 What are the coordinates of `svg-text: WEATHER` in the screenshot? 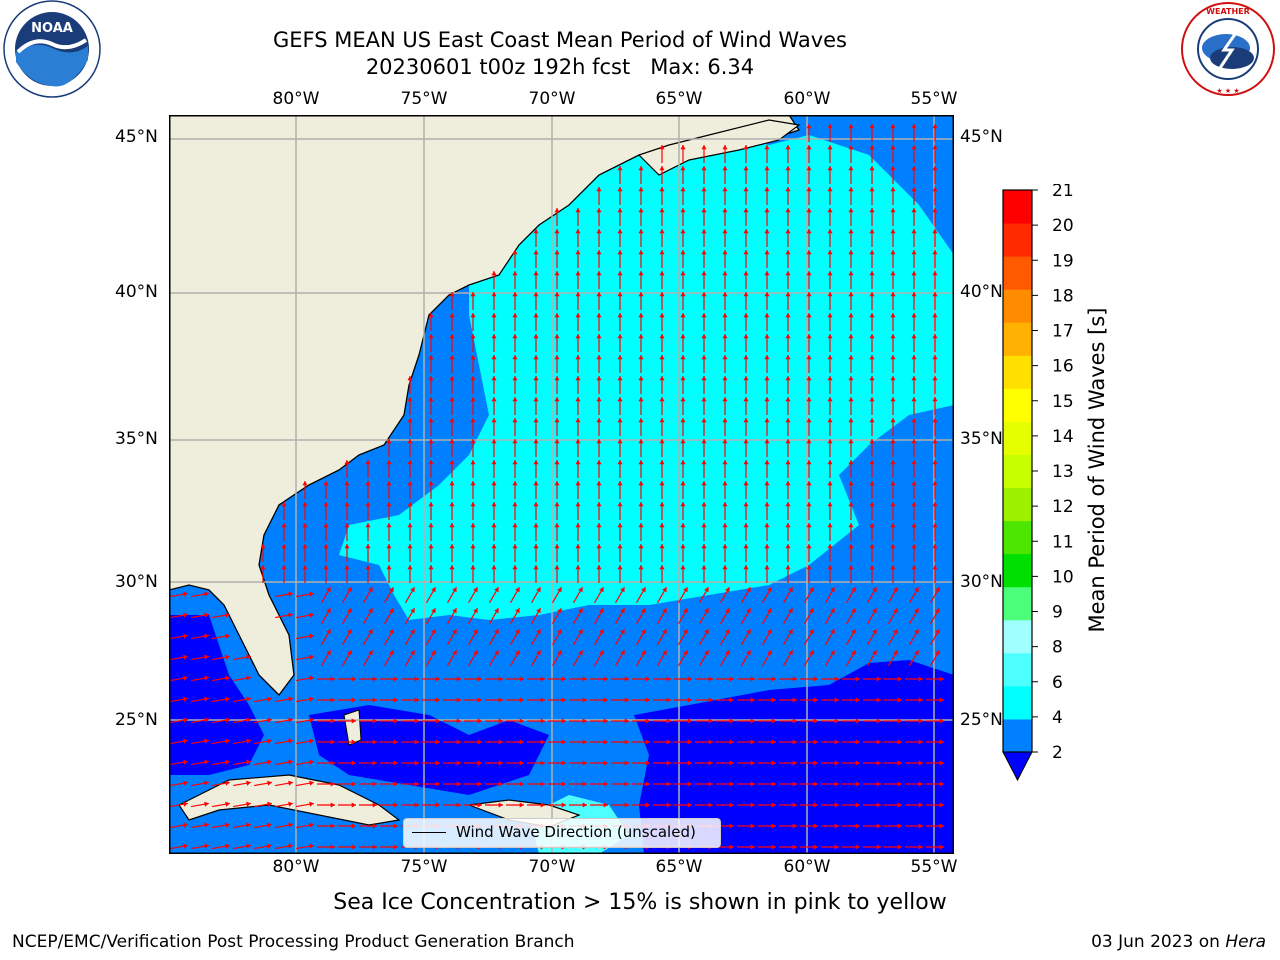 It's located at (1228, 11).